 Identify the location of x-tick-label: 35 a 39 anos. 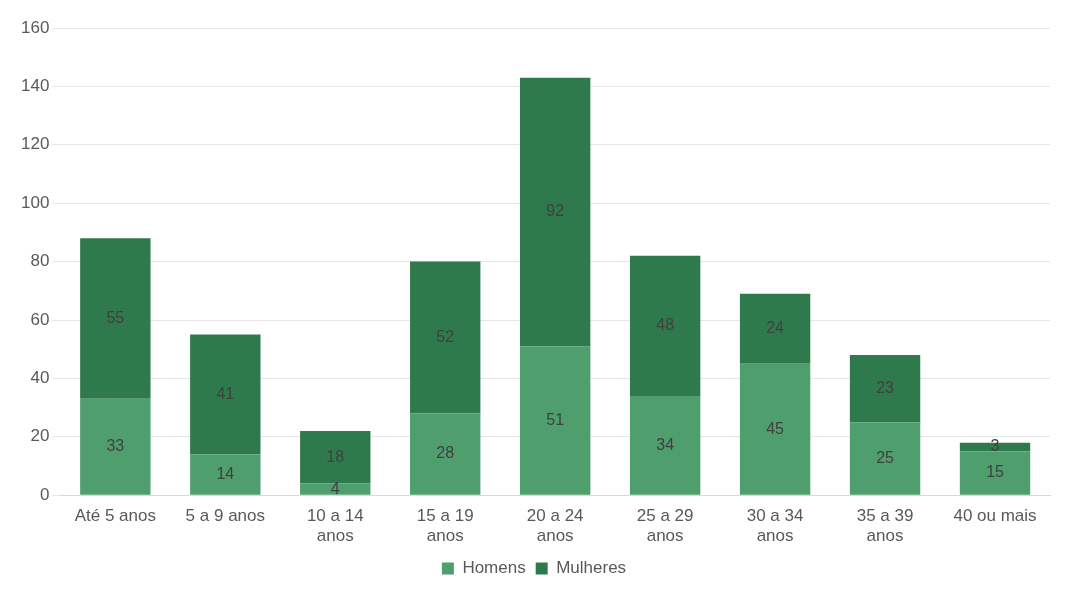
(885, 526).